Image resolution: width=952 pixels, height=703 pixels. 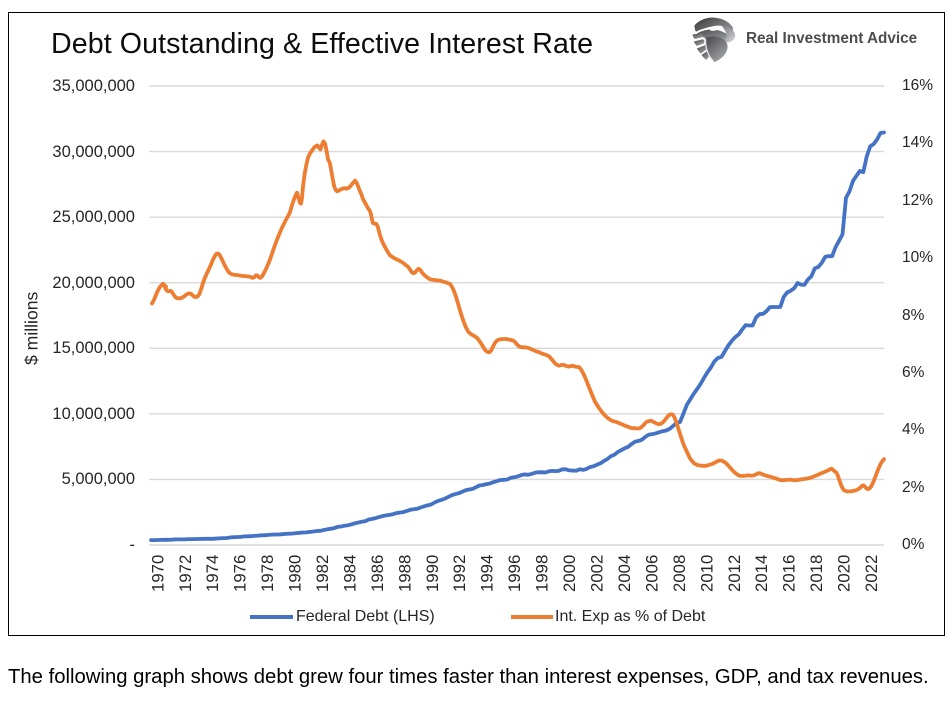 I want to click on svg-text: 1978, so click(x=267, y=573).